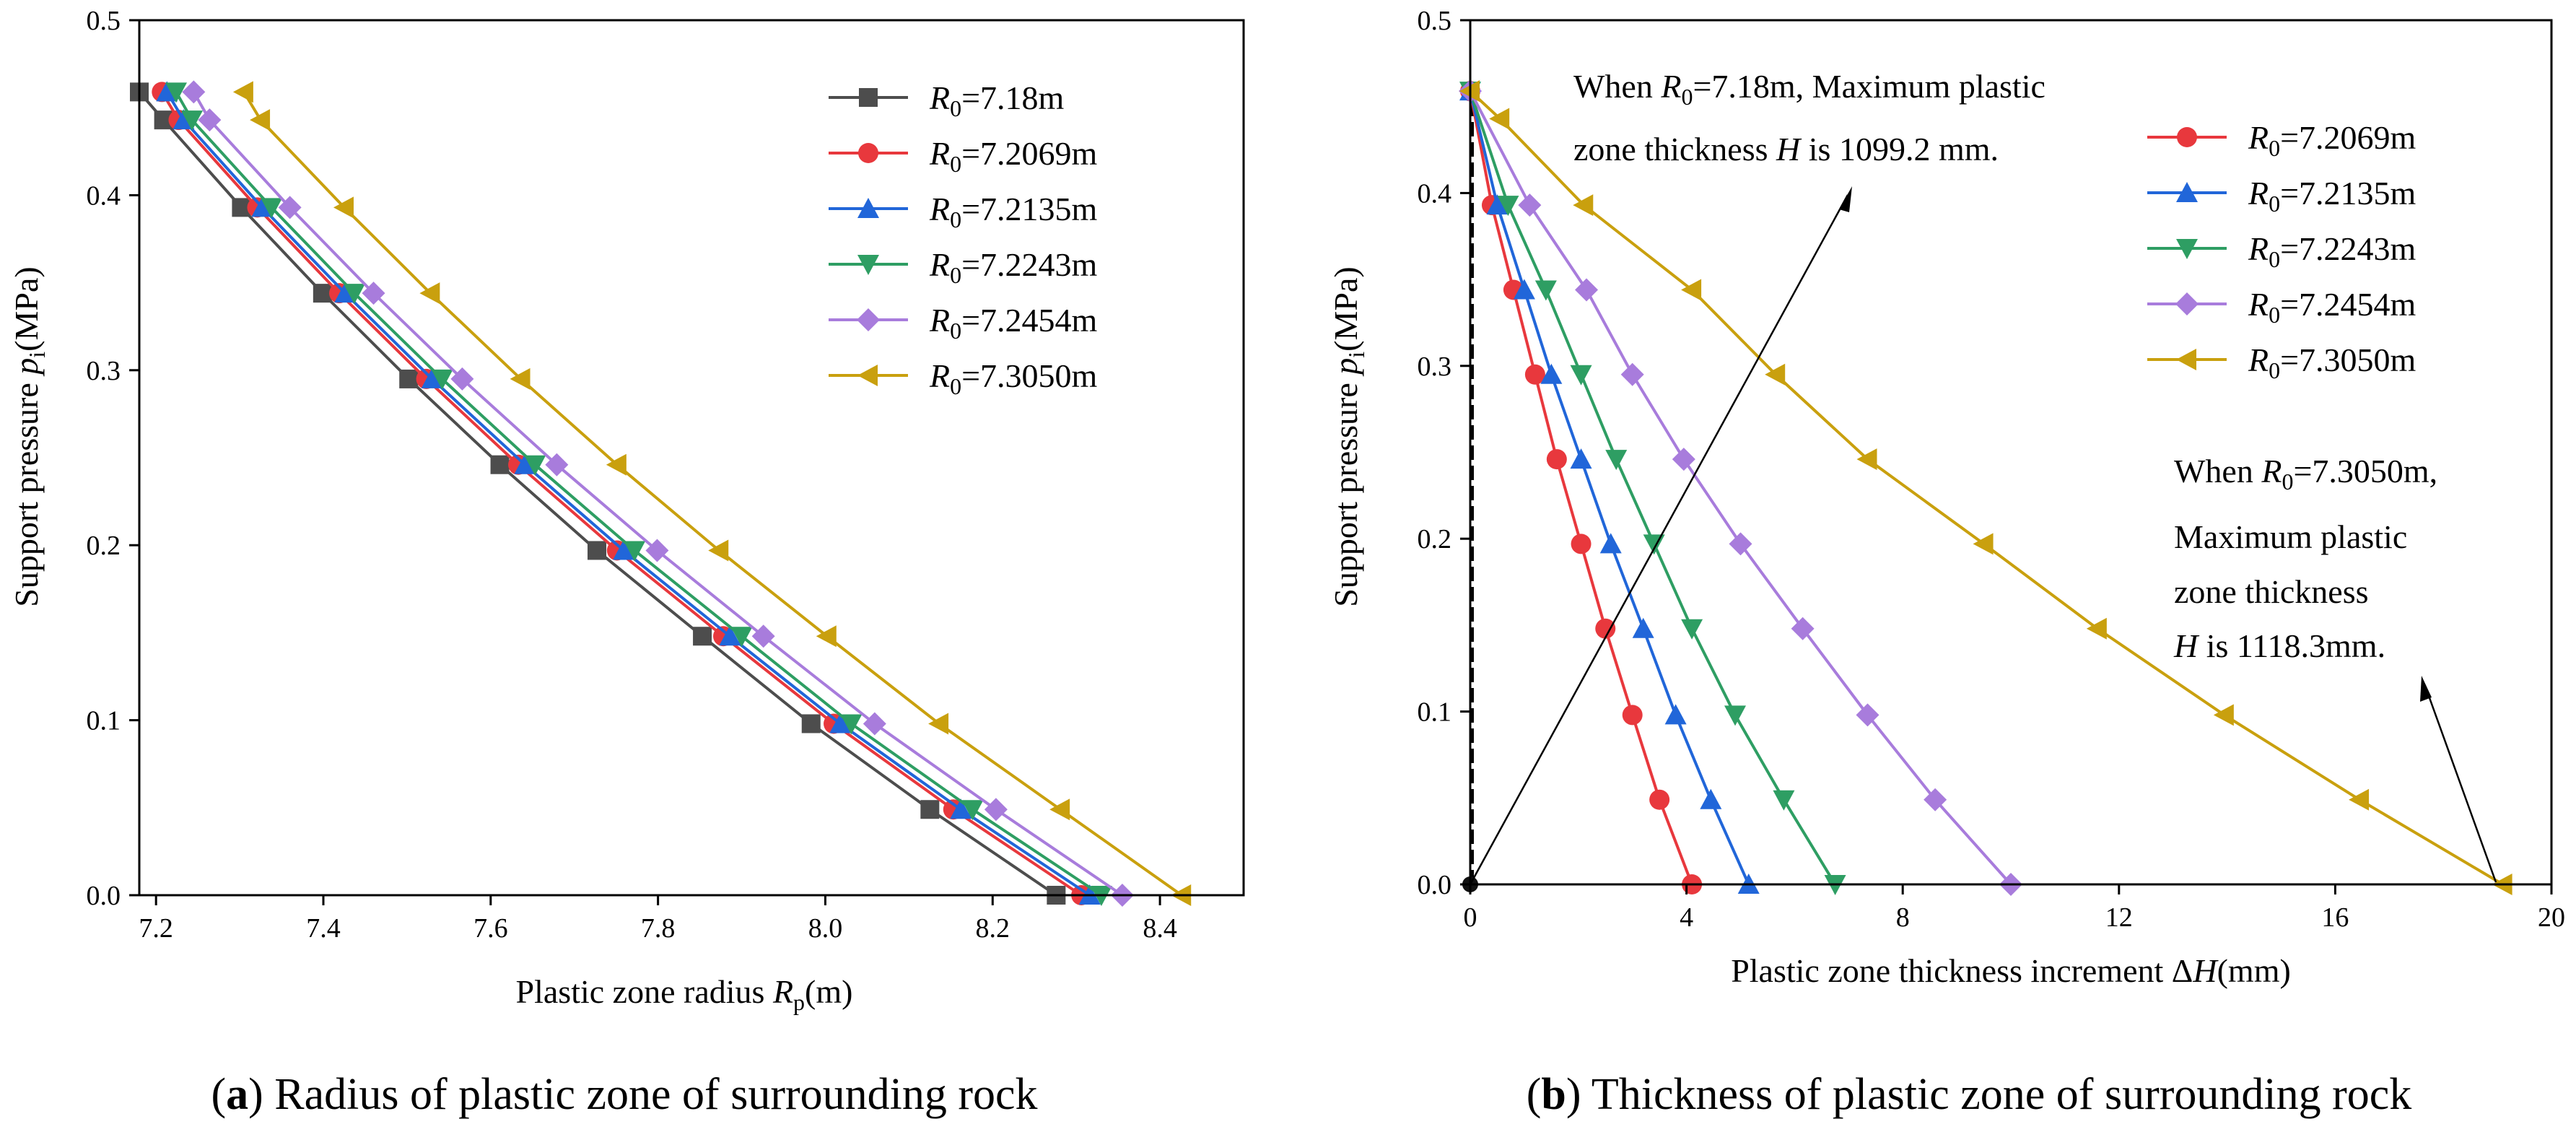 The width and height of the screenshot is (2576, 1132). I want to click on chart-b-legend-label-1: R0=7.2069m, so click(2332, 140).